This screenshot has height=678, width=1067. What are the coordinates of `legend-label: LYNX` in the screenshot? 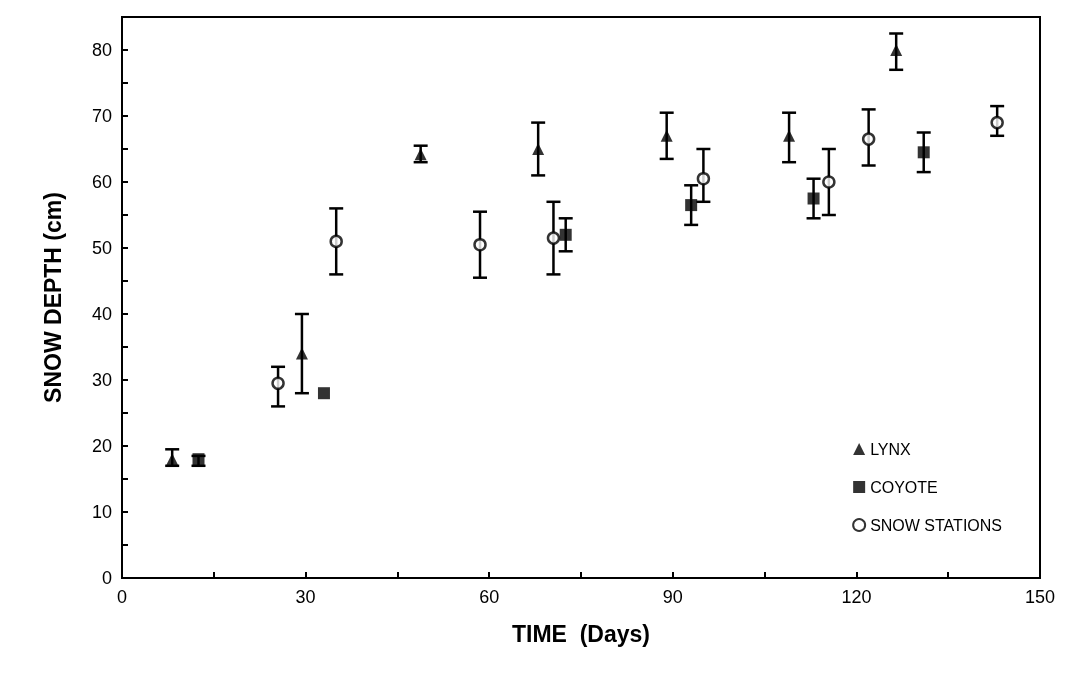 It's located at (891, 449).